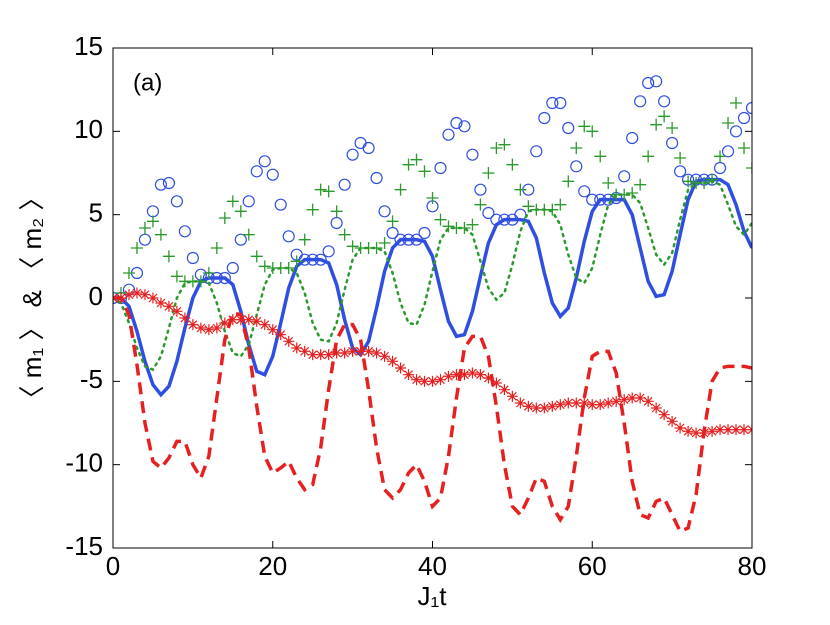 Image resolution: width=830 pixels, height=625 pixels. Describe the element at coordinates (88, 46) in the screenshot. I see `y-tick-label: 15` at that location.